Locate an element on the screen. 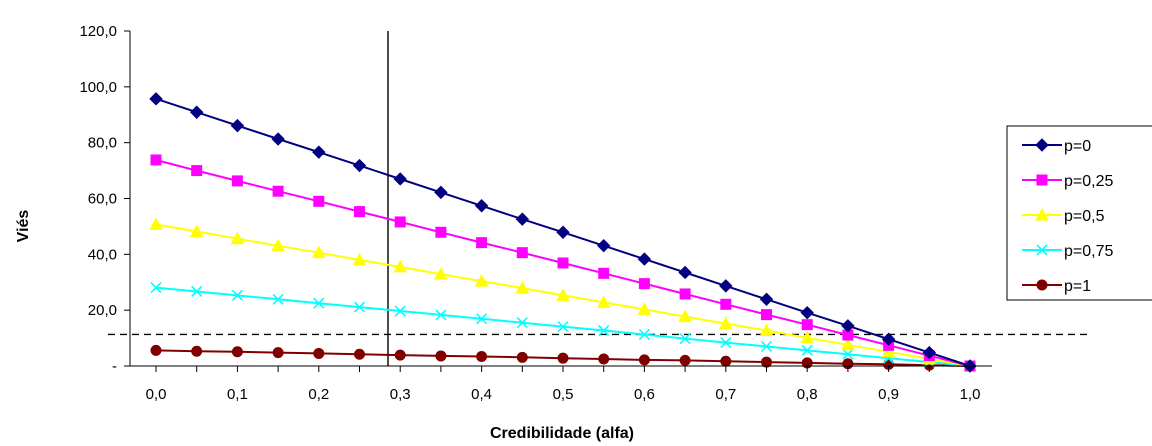 This screenshot has width=1152, height=446. legend-item-p-0-25: p=0,25 is located at coordinates (1067, 181).